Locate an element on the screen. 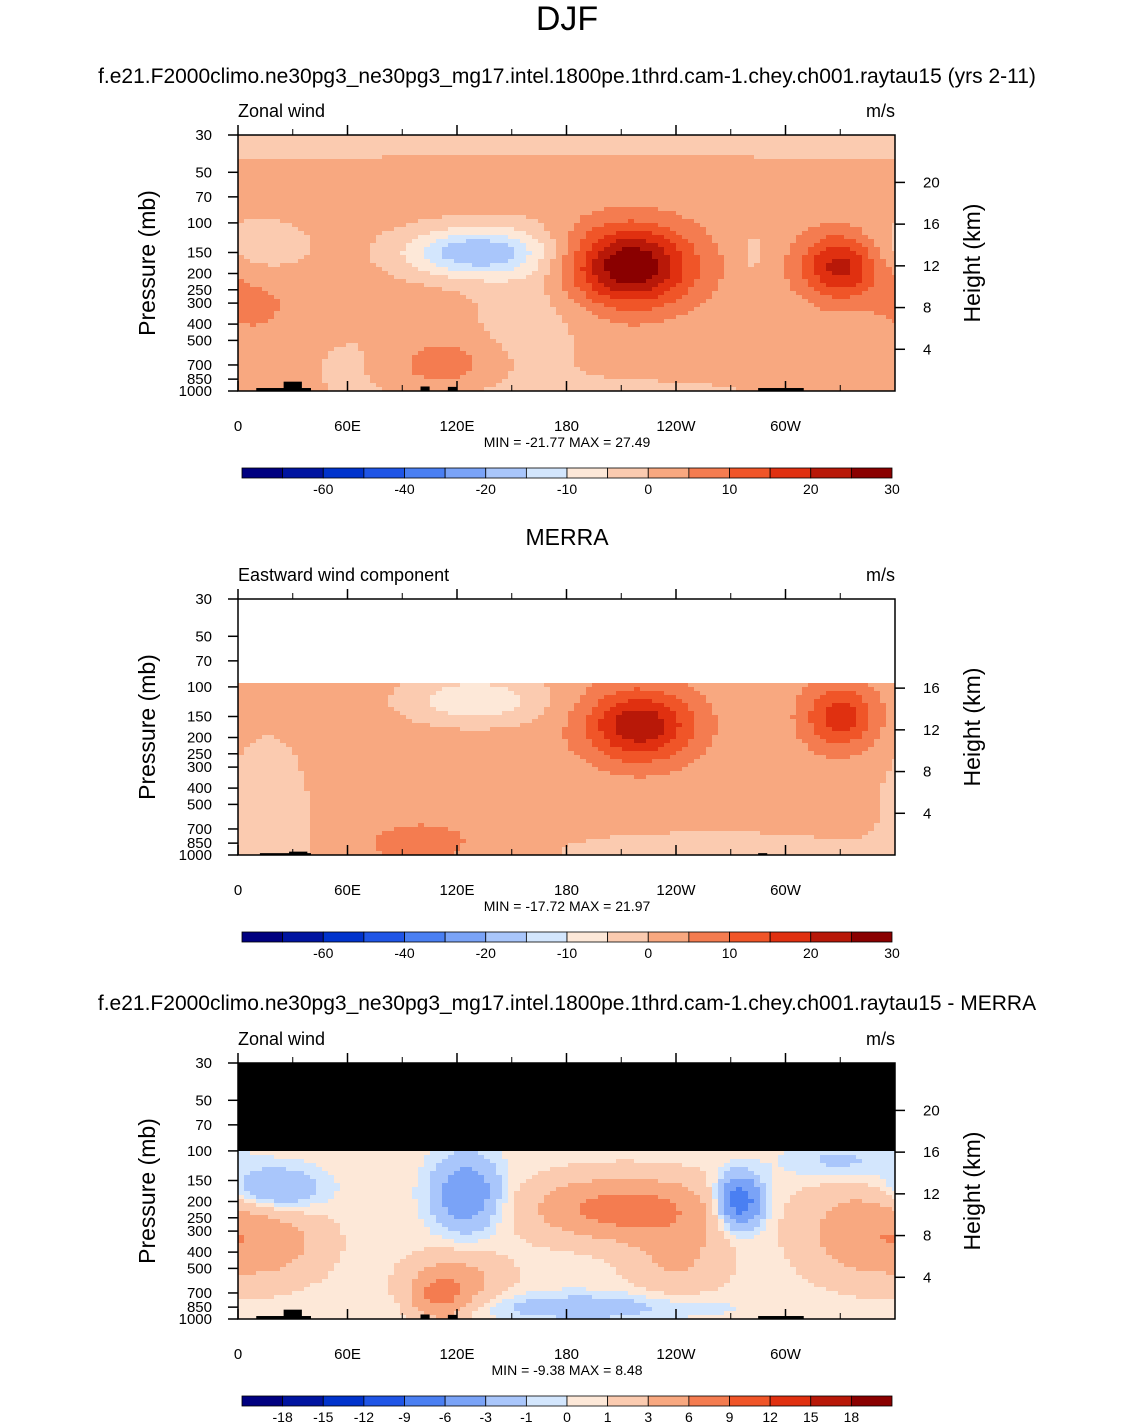 Image resolution: width=1135 pixels, height=1425 pixels. stats-label: MIN = -9.38 MAX = 8.48 is located at coordinates (567, 1370).